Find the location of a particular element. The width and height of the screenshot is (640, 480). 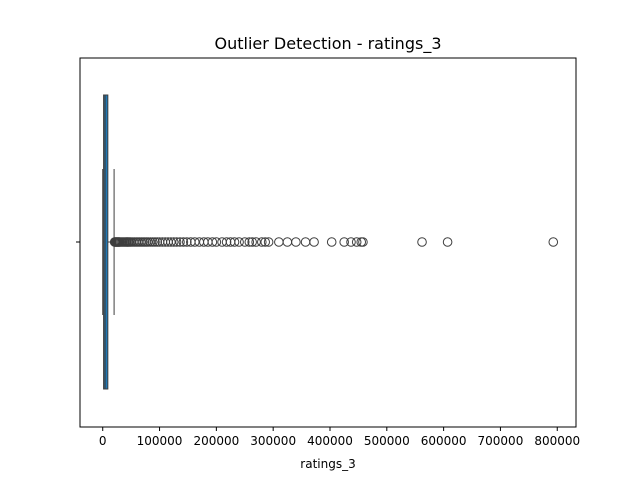

x-tick-label: 800000 is located at coordinates (557, 441).